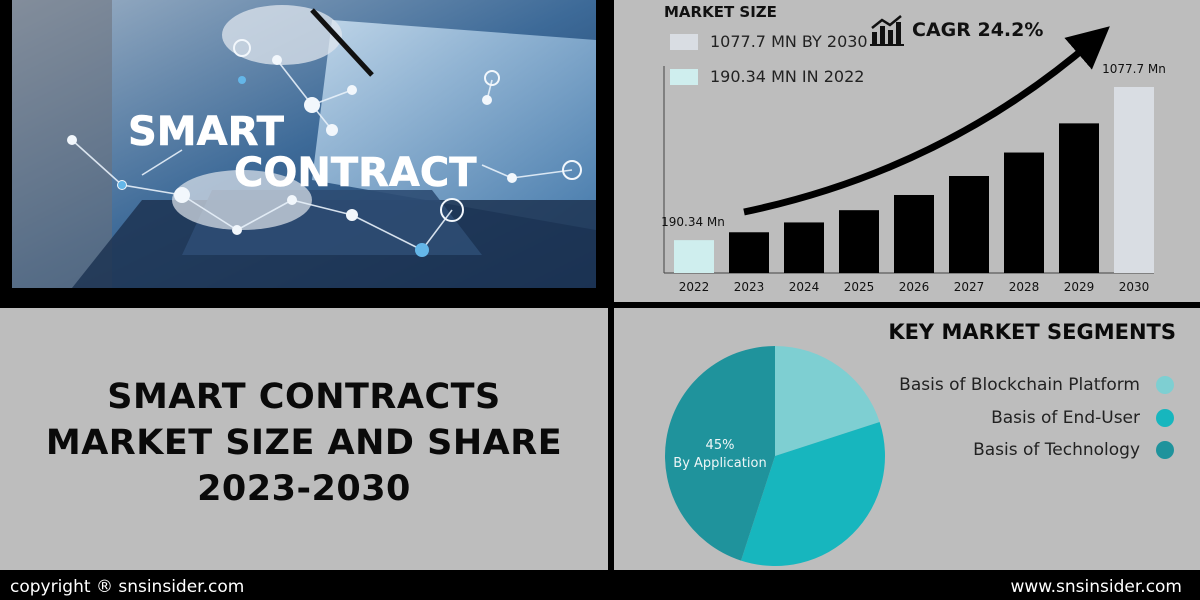 This screenshot has height=600, width=1200. Describe the element at coordinates (684, 76) in the screenshot. I see `legend-swatch-2022` at that location.